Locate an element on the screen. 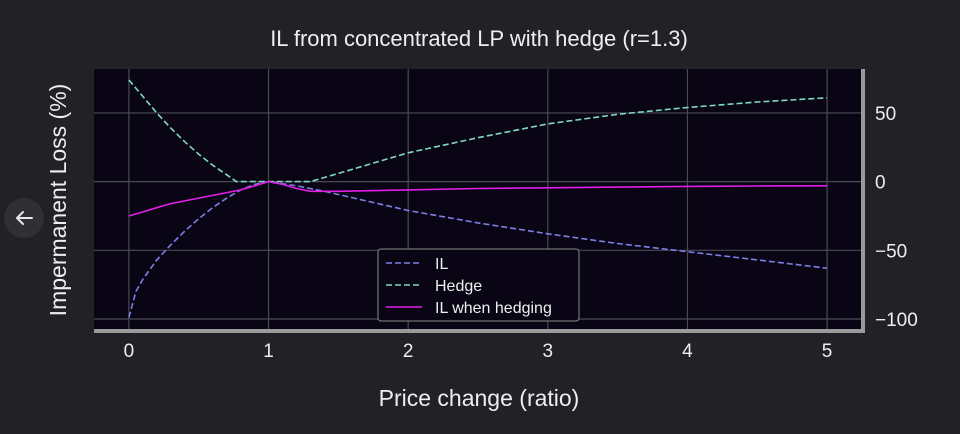  x-tick-label: 2 is located at coordinates (408, 351).